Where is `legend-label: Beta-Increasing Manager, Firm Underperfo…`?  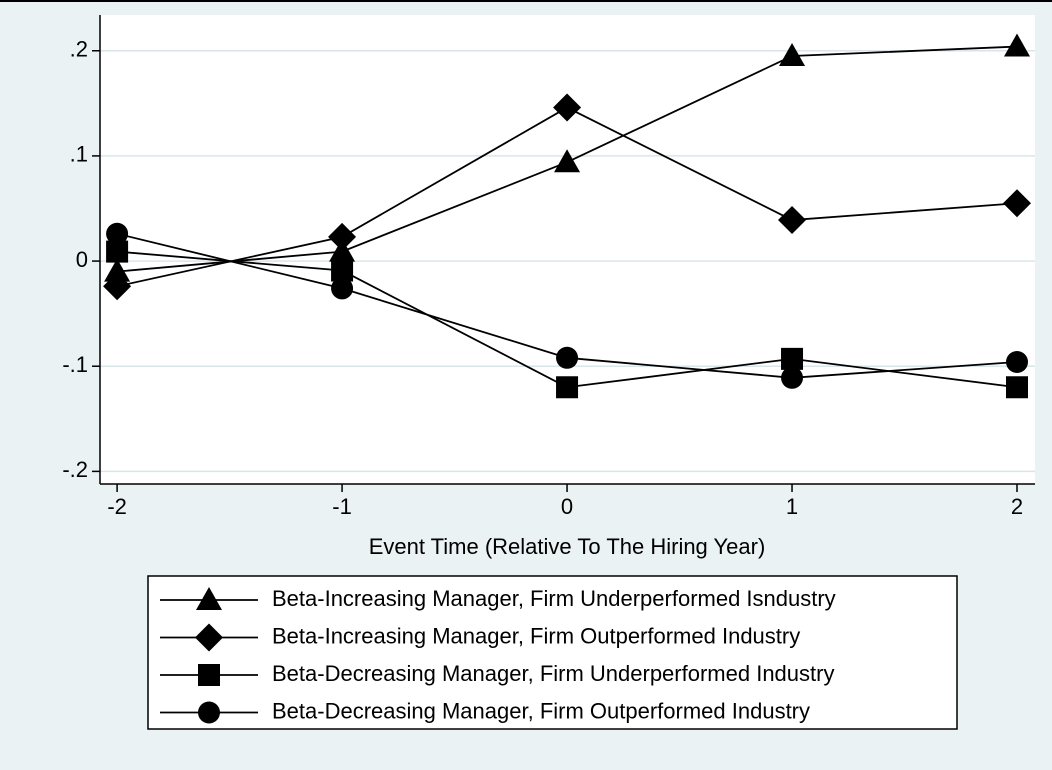
legend-label: Beta-Increasing Manager, Firm Underperfo… is located at coordinates (554, 598).